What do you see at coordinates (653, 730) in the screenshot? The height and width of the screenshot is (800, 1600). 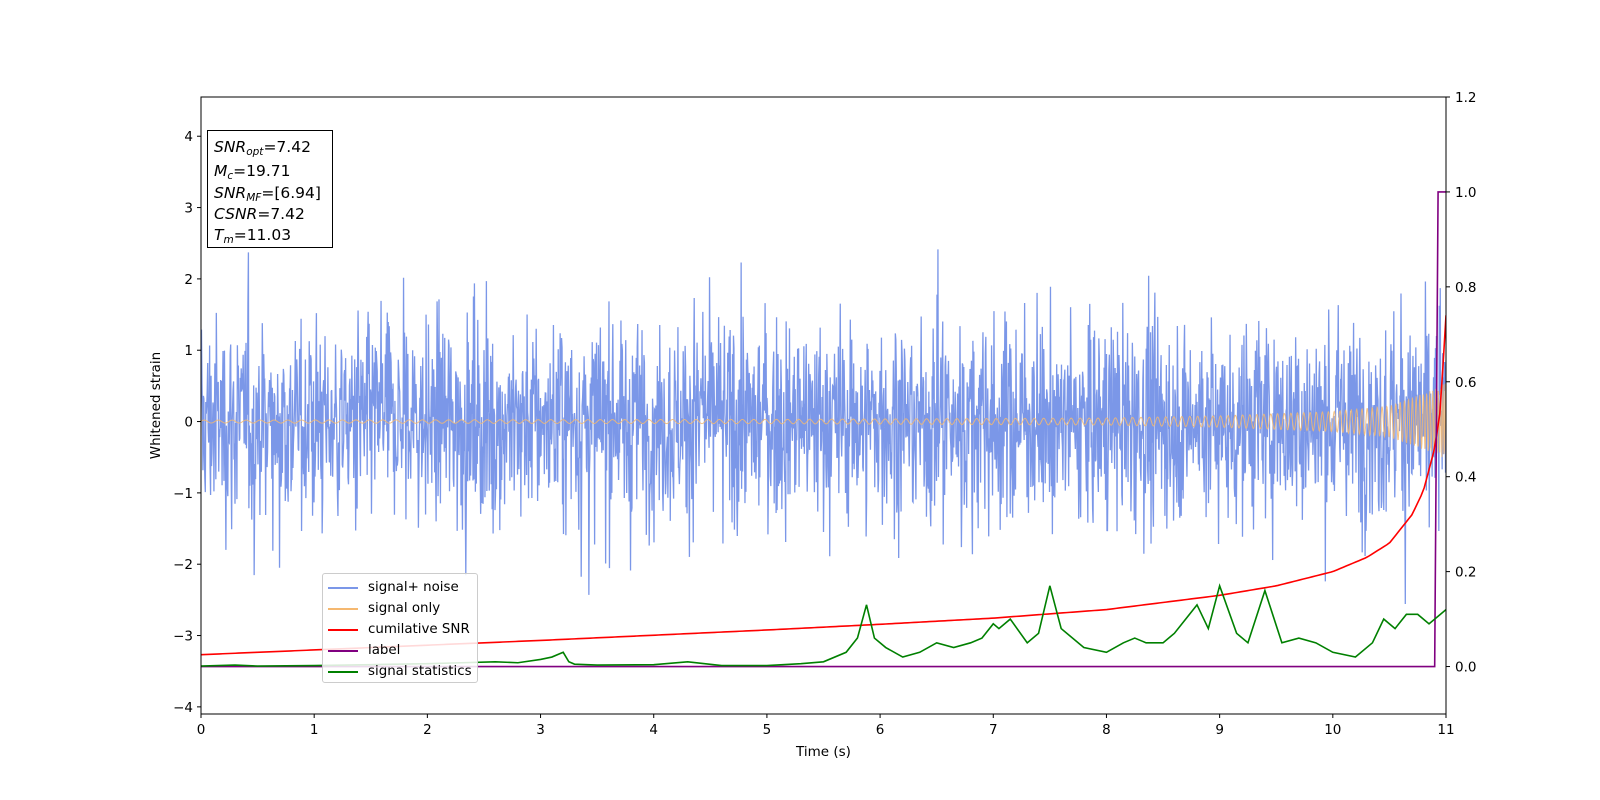 I see `x-tick-label: 4` at bounding box center [653, 730].